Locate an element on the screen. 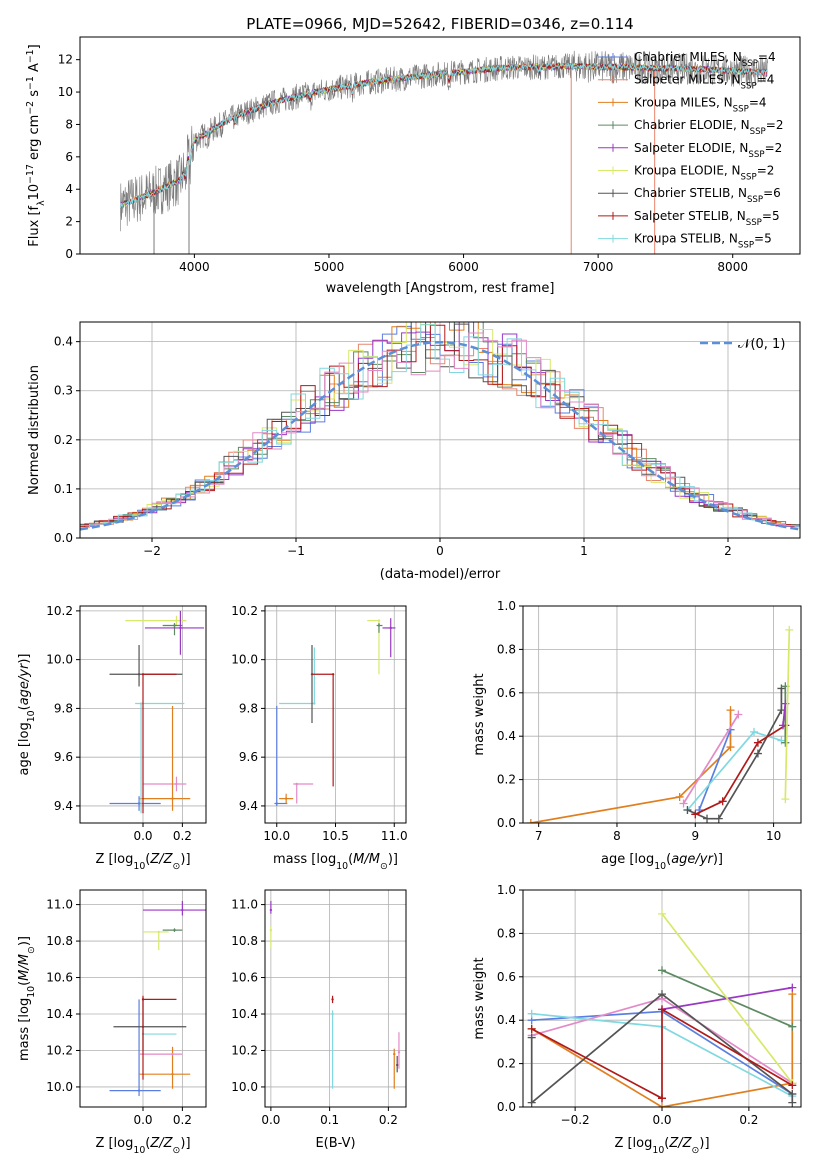 Image resolution: width=819 pixels, height=1170 pixels. x-tick-label: 0.0 is located at coordinates (661, 1120).